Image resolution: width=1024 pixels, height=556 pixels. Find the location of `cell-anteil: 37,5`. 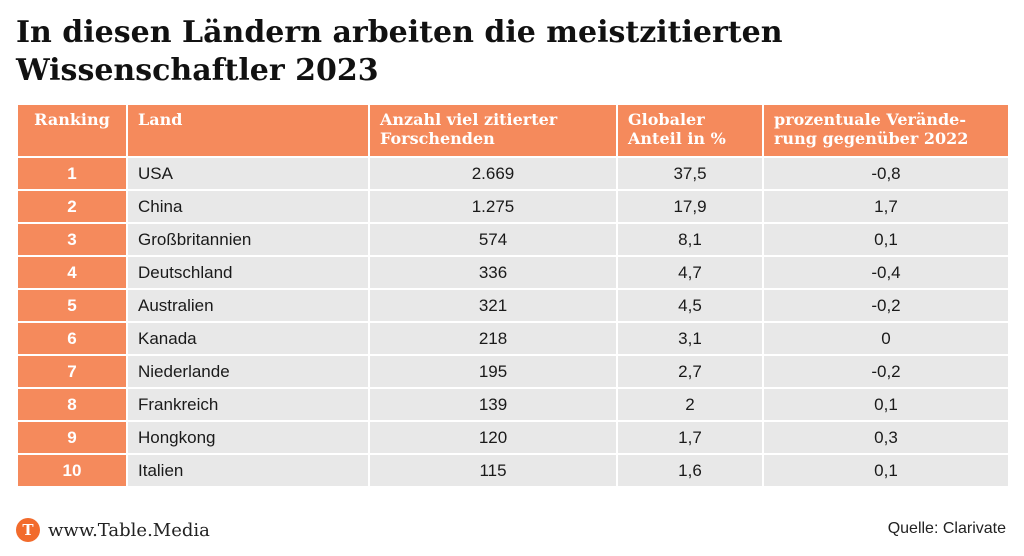

cell-anteil: 37,5 is located at coordinates (690, 173).